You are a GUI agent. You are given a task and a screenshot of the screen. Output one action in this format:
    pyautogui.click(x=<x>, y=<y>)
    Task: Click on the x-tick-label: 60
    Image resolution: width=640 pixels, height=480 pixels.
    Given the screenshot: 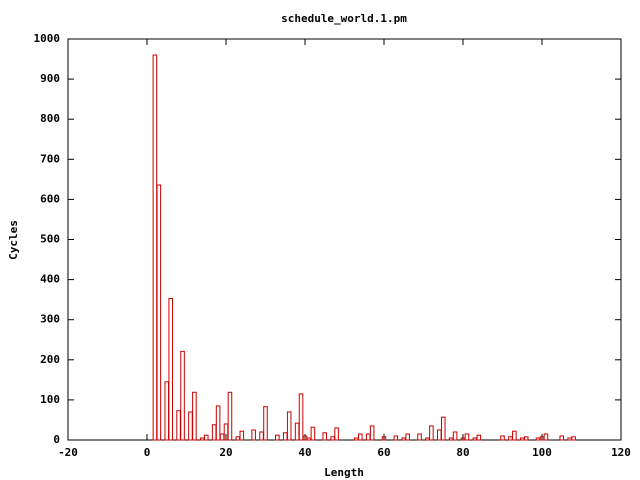 What is the action you would take?
    pyautogui.click(x=383, y=452)
    